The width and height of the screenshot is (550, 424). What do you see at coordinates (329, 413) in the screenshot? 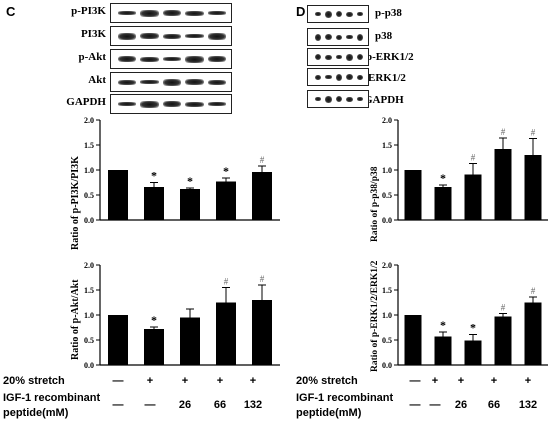
I see `igf-label-right-2: peptide(mM)` at bounding box center [329, 413].